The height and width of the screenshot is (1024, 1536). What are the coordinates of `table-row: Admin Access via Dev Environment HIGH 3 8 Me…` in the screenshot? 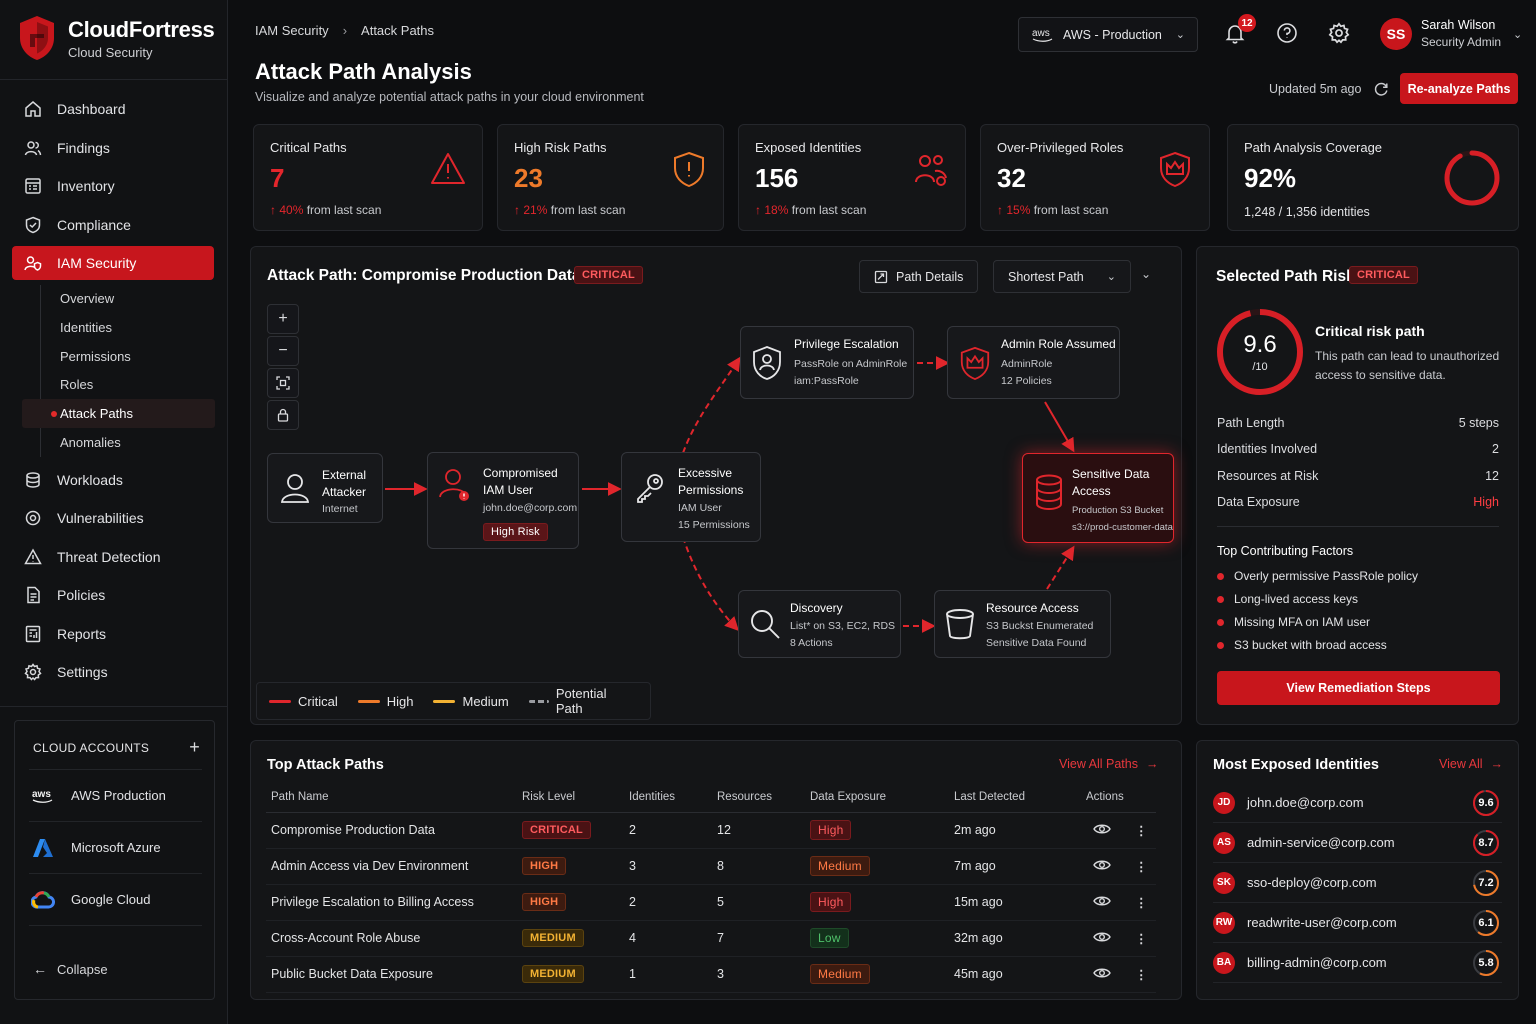 It's located at (711, 866).